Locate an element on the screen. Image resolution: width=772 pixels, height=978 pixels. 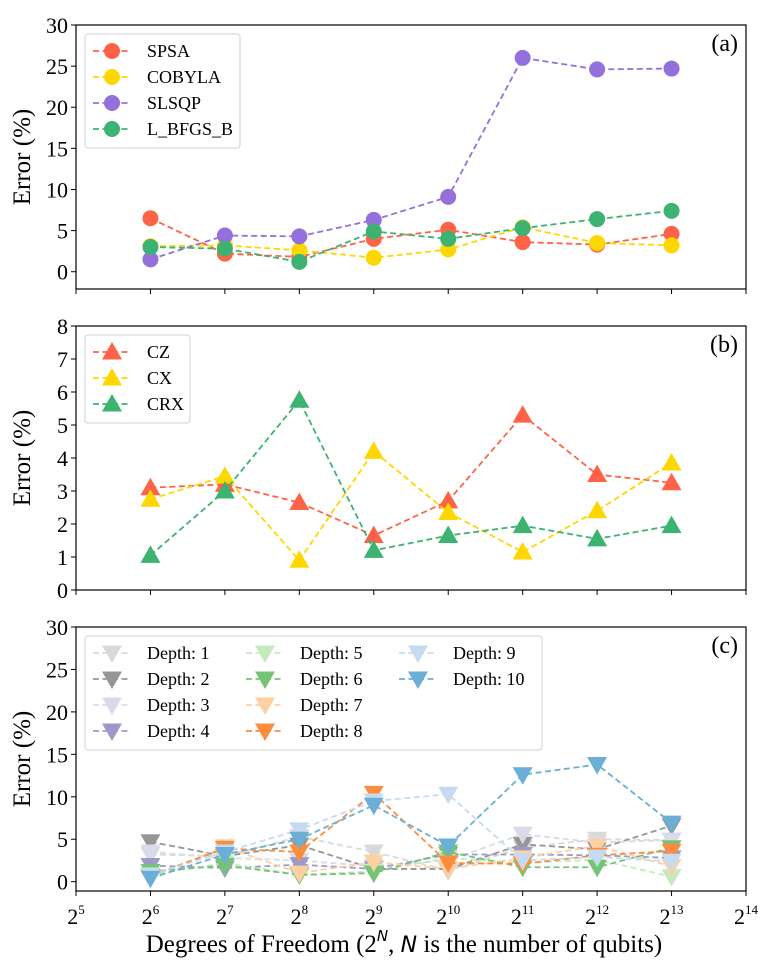
legend-entry: CZ is located at coordinates (131, 352).